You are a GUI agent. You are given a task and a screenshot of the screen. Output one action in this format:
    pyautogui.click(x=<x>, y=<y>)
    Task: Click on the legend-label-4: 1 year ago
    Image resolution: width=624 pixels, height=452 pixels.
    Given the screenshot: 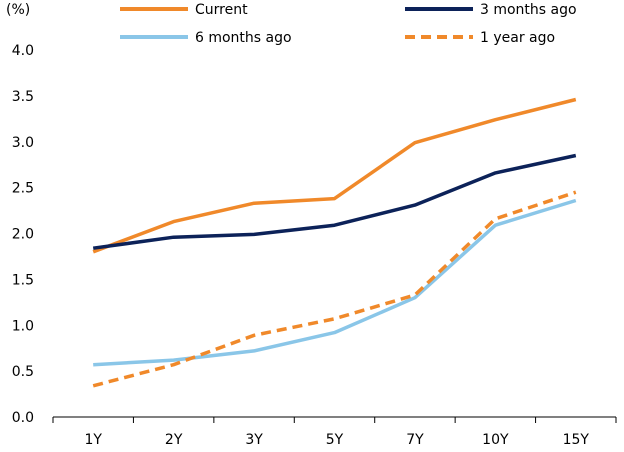 What is the action you would take?
    pyautogui.click(x=517, y=38)
    